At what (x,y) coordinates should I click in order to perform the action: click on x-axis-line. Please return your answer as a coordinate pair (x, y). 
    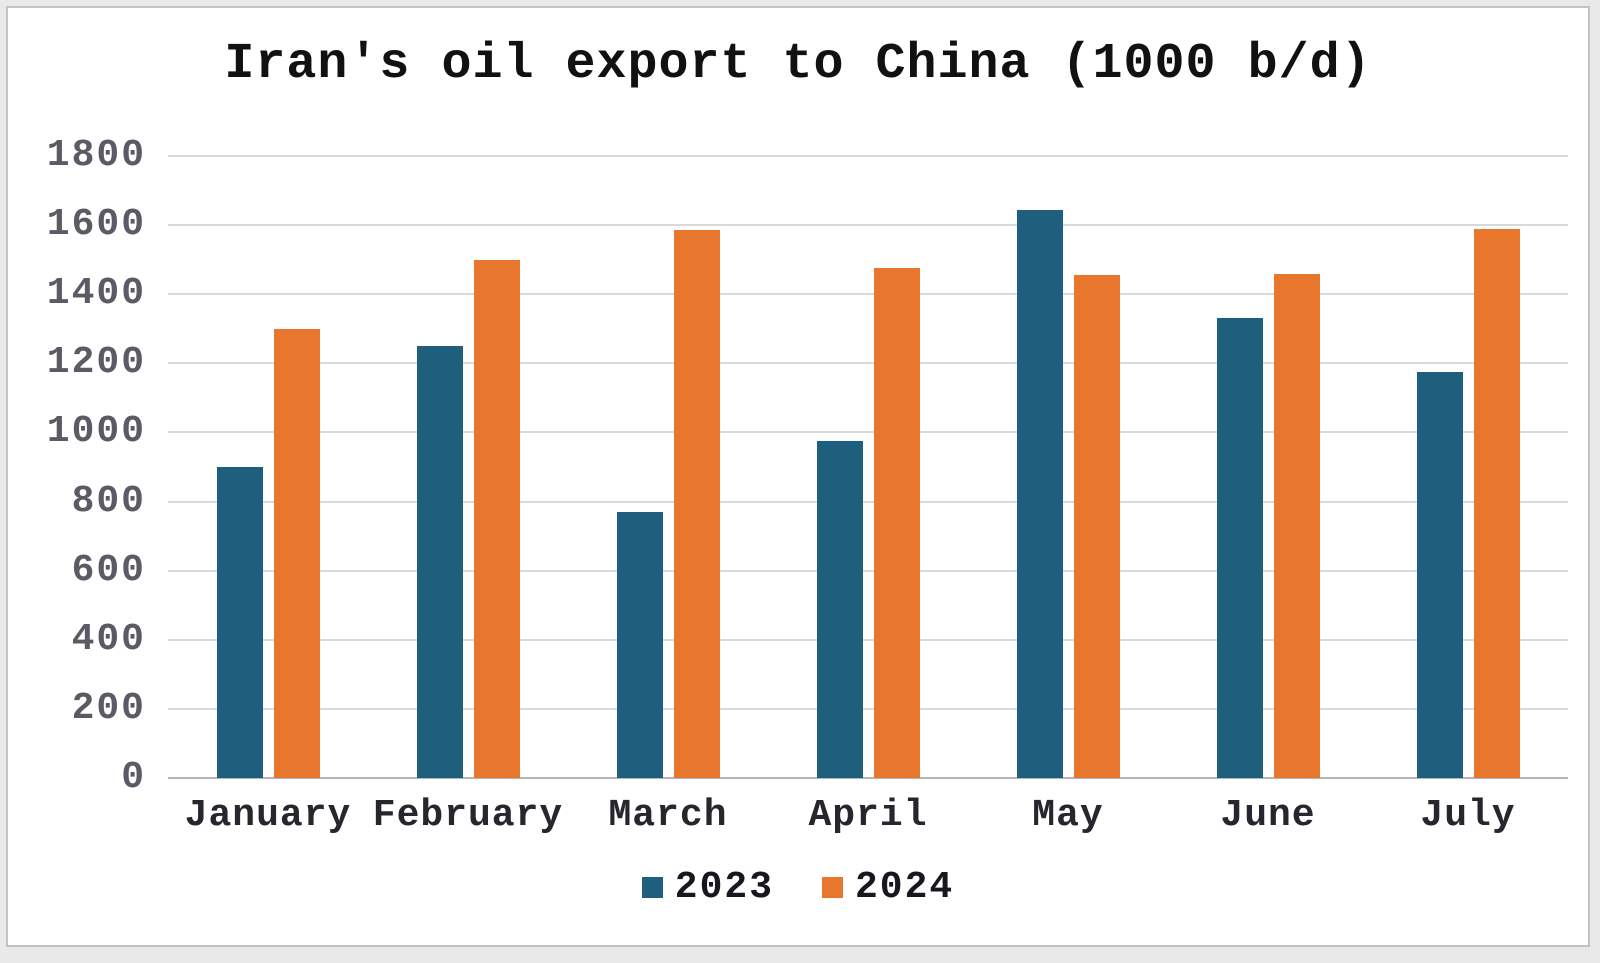
    Looking at the image, I should click on (868, 778).